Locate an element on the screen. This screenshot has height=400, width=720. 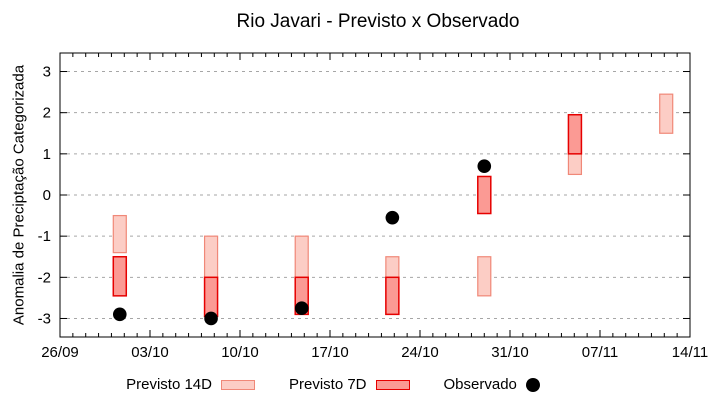
y-tick-label: 1 is located at coordinates (47, 154).